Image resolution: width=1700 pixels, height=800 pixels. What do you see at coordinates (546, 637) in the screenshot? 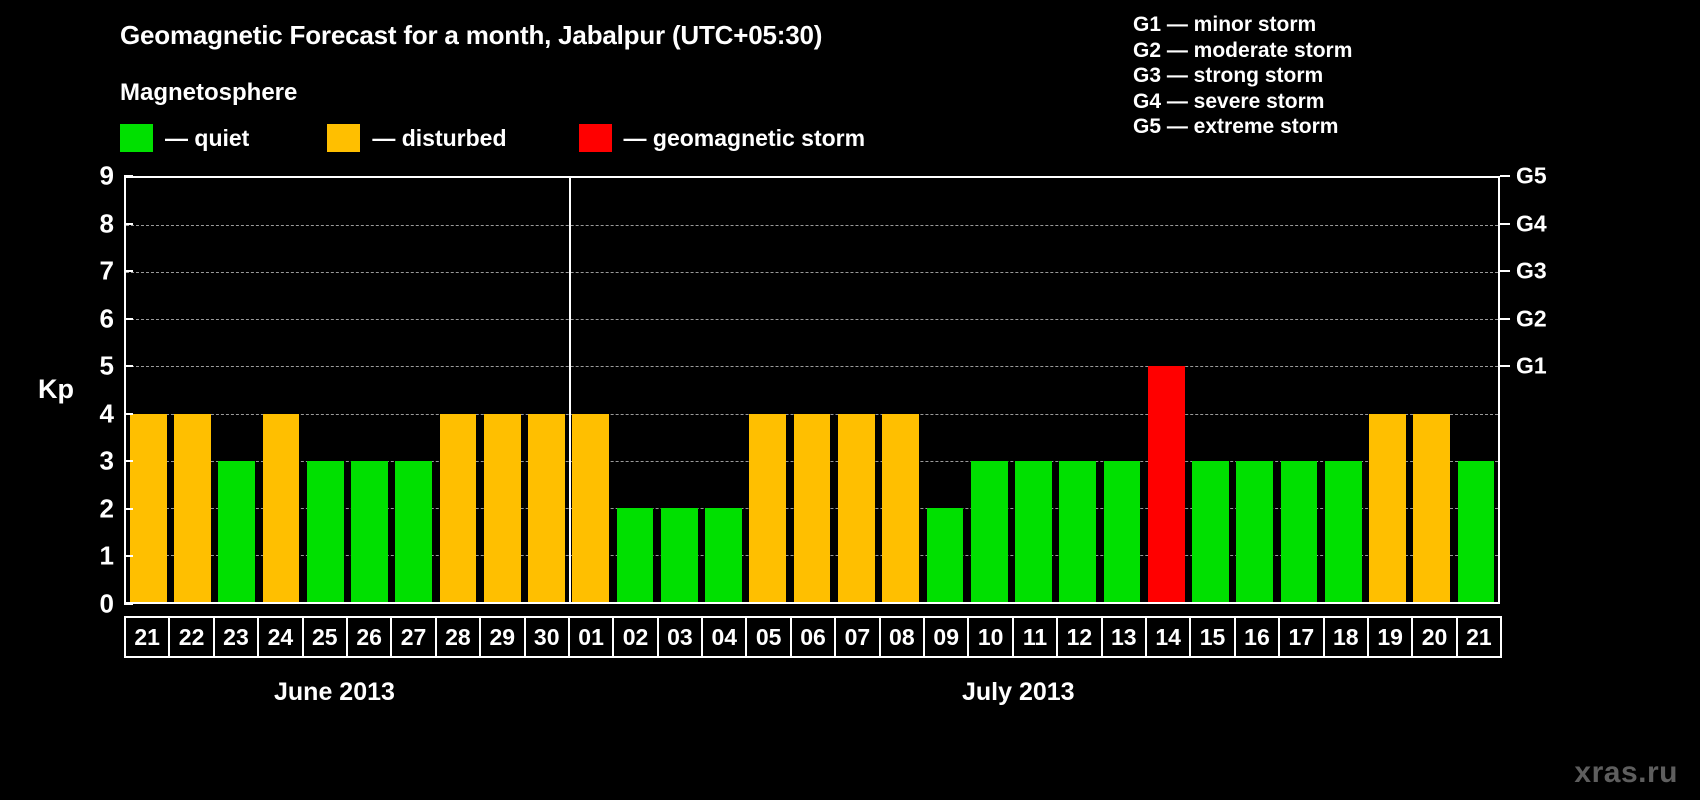
I see `date-cell-30: 30` at bounding box center [546, 637].